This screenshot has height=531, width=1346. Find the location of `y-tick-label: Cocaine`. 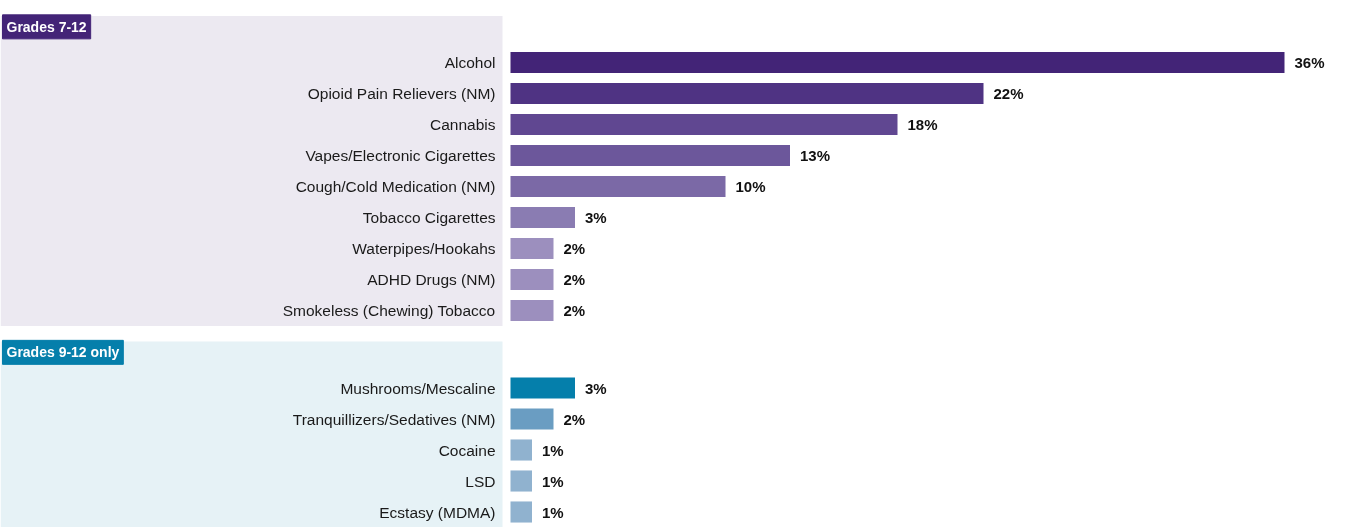

y-tick-label: Cocaine is located at coordinates (467, 450).